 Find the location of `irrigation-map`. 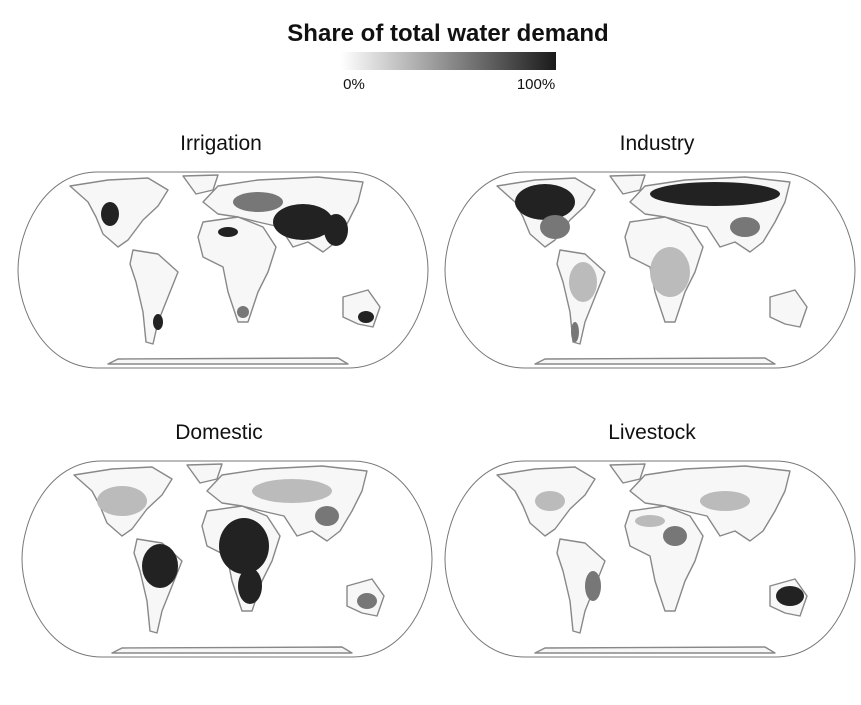

irrigation-map is located at coordinates (223, 270).